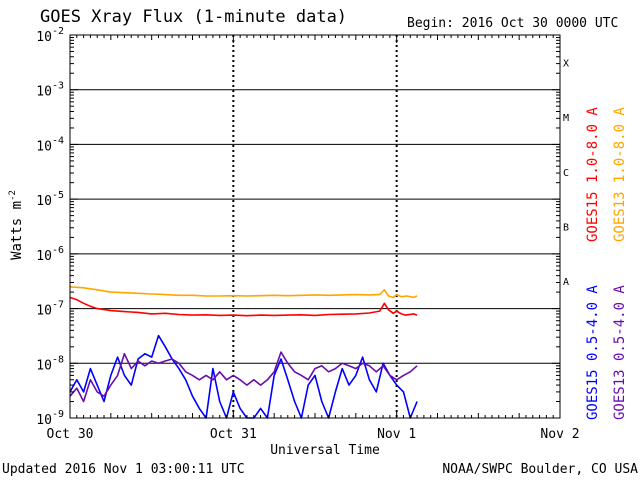 The height and width of the screenshot is (480, 640). I want to click on y-tick-label-exponent: -9, so click(58, 414).